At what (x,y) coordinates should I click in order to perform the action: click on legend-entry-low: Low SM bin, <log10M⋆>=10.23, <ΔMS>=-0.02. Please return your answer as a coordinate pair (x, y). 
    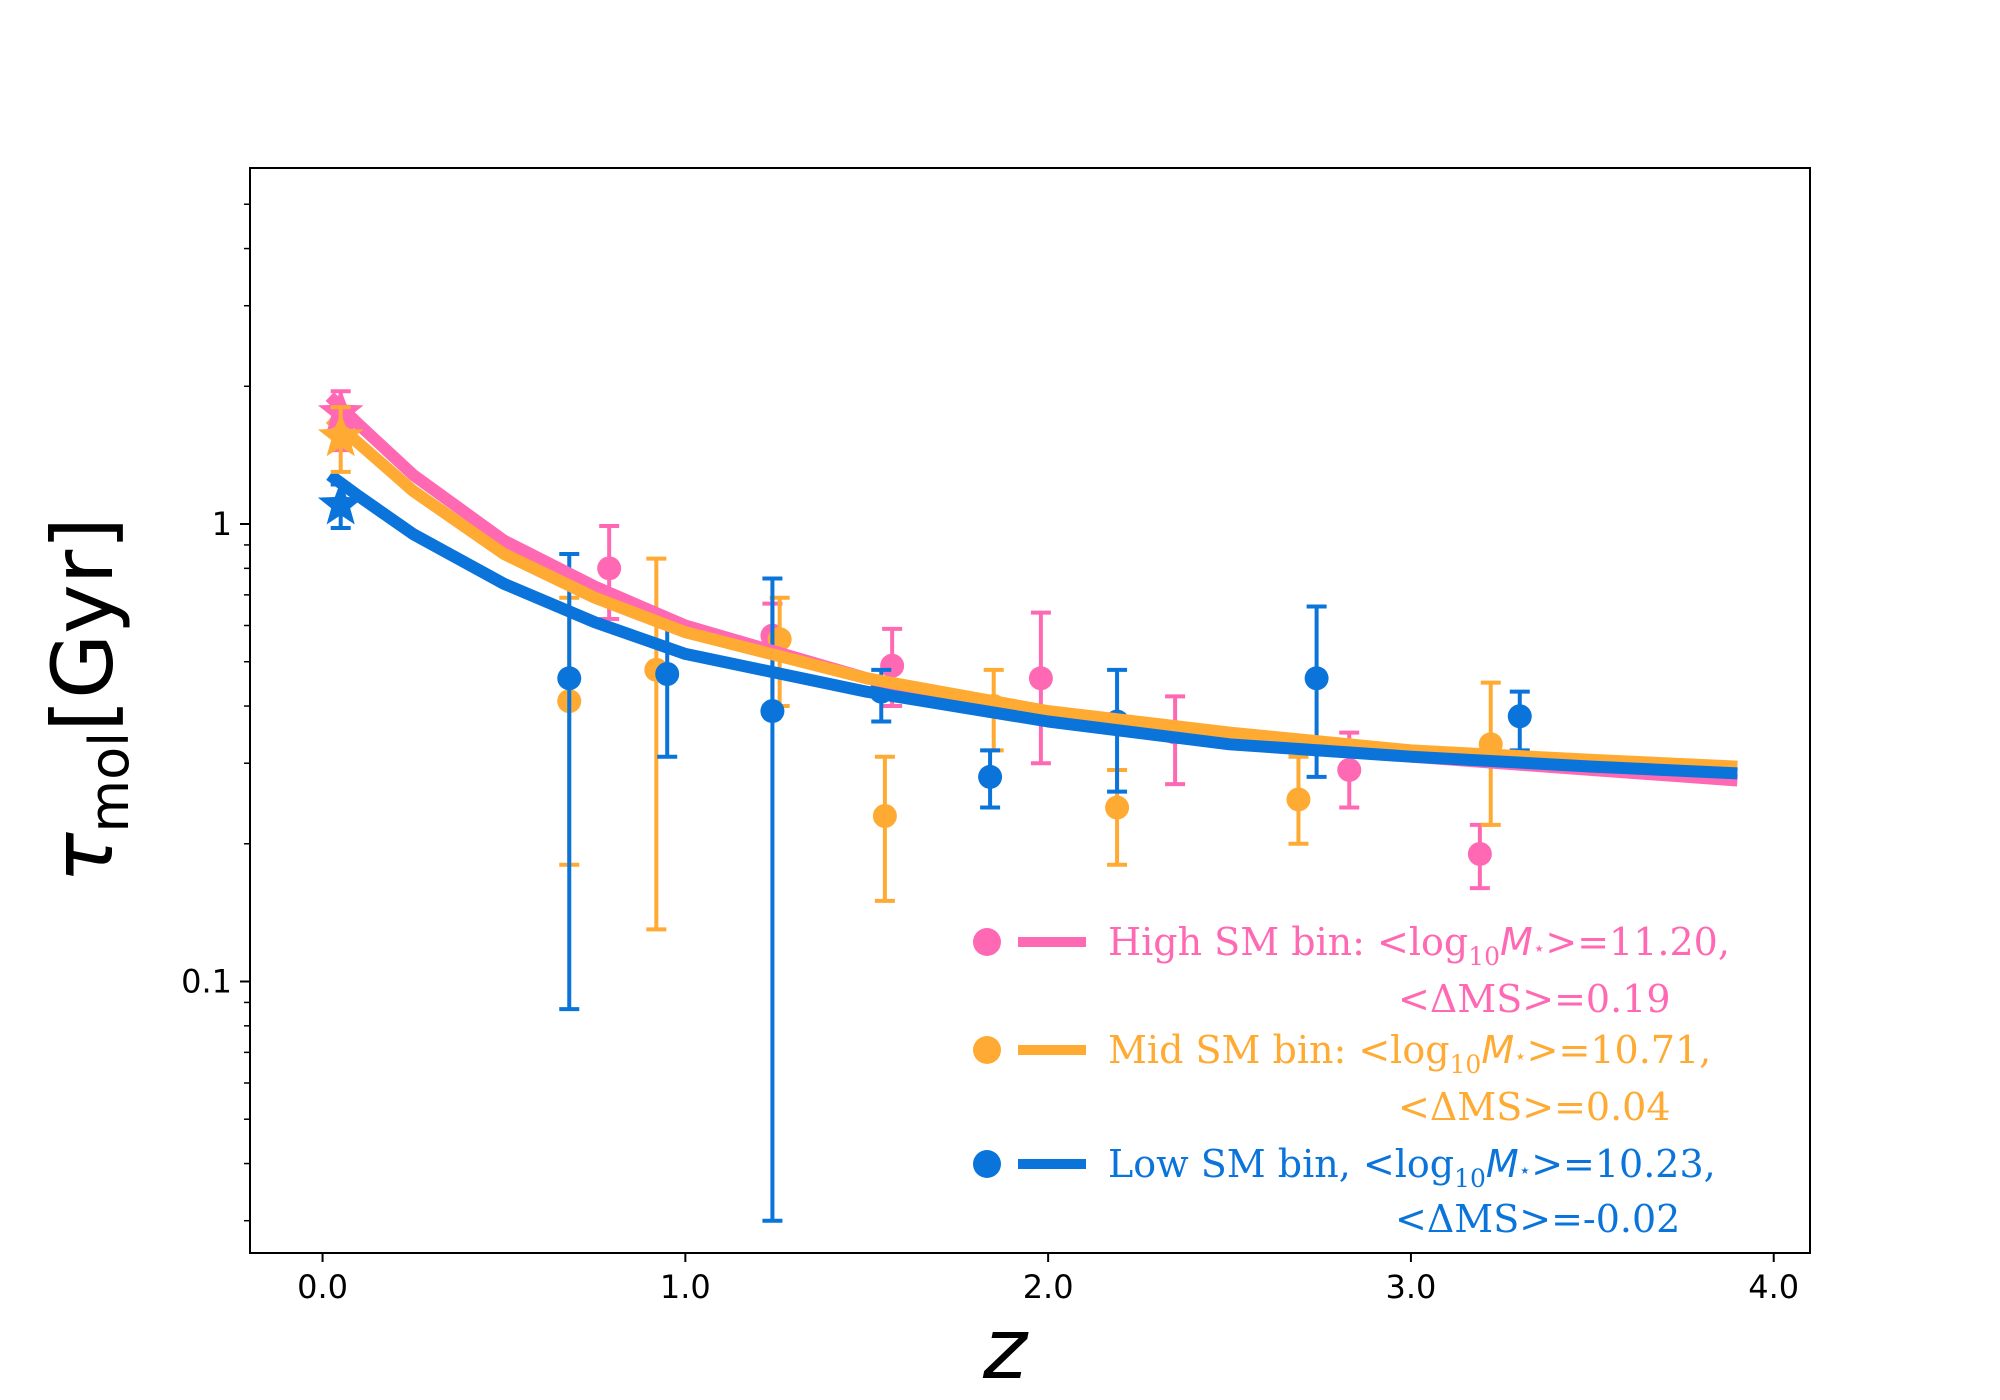
    Looking at the image, I should click on (1344, 1191).